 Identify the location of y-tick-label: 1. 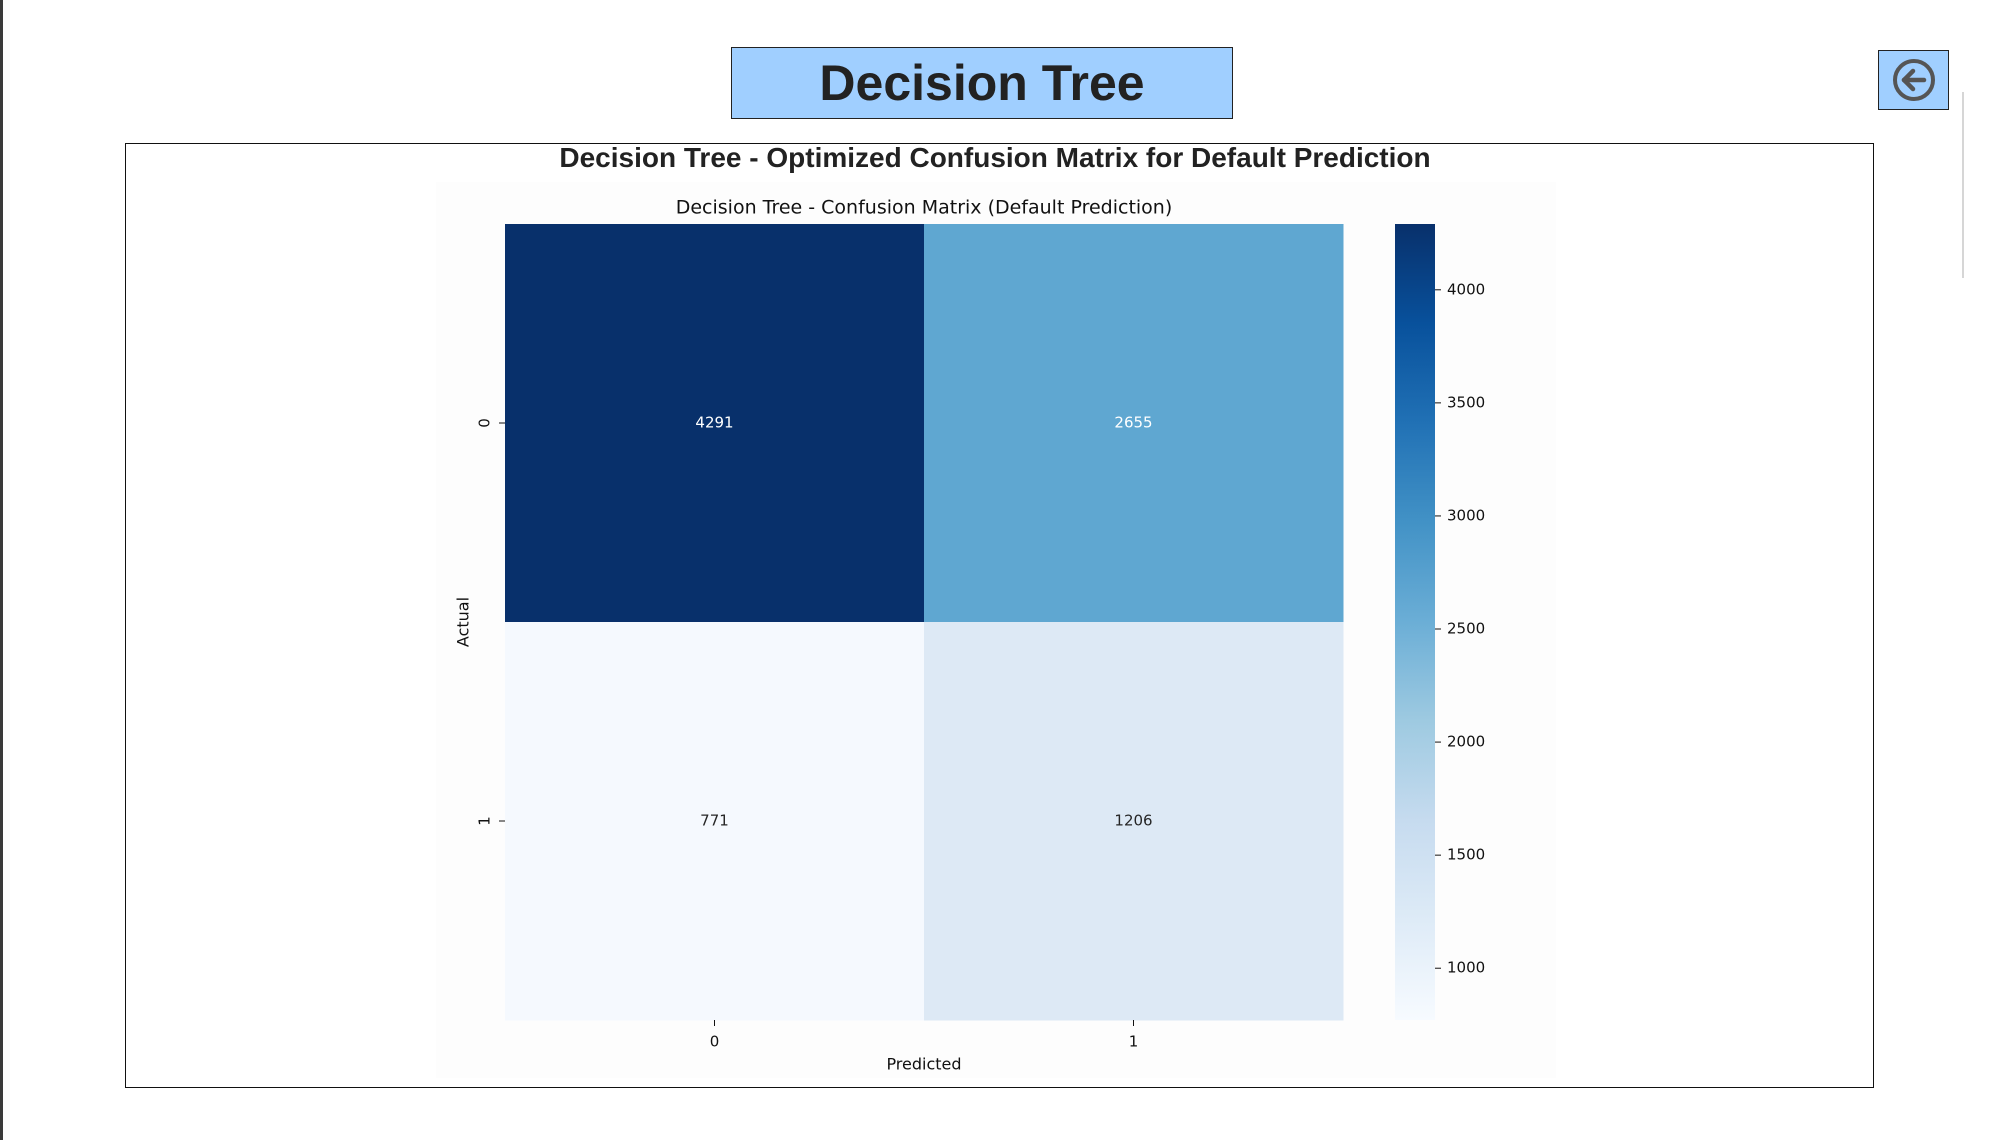
(485, 821).